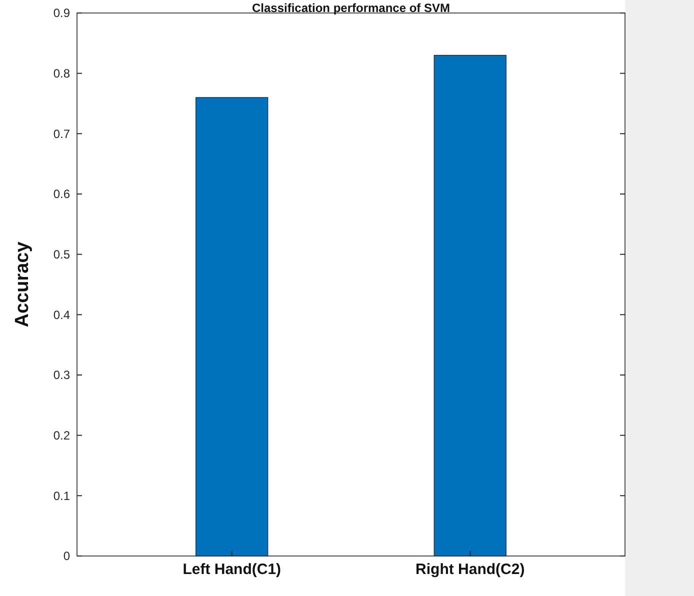  I want to click on y-tick-label: 0.9, so click(61, 13).